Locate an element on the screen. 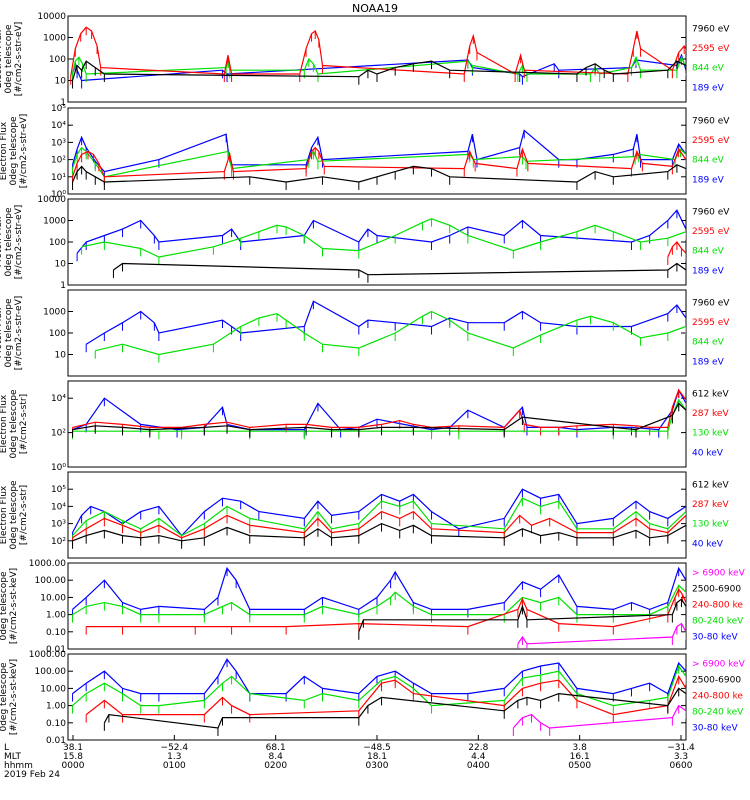 This screenshot has width=750, height=800. x-row-value: 4.4 is located at coordinates (478, 757).